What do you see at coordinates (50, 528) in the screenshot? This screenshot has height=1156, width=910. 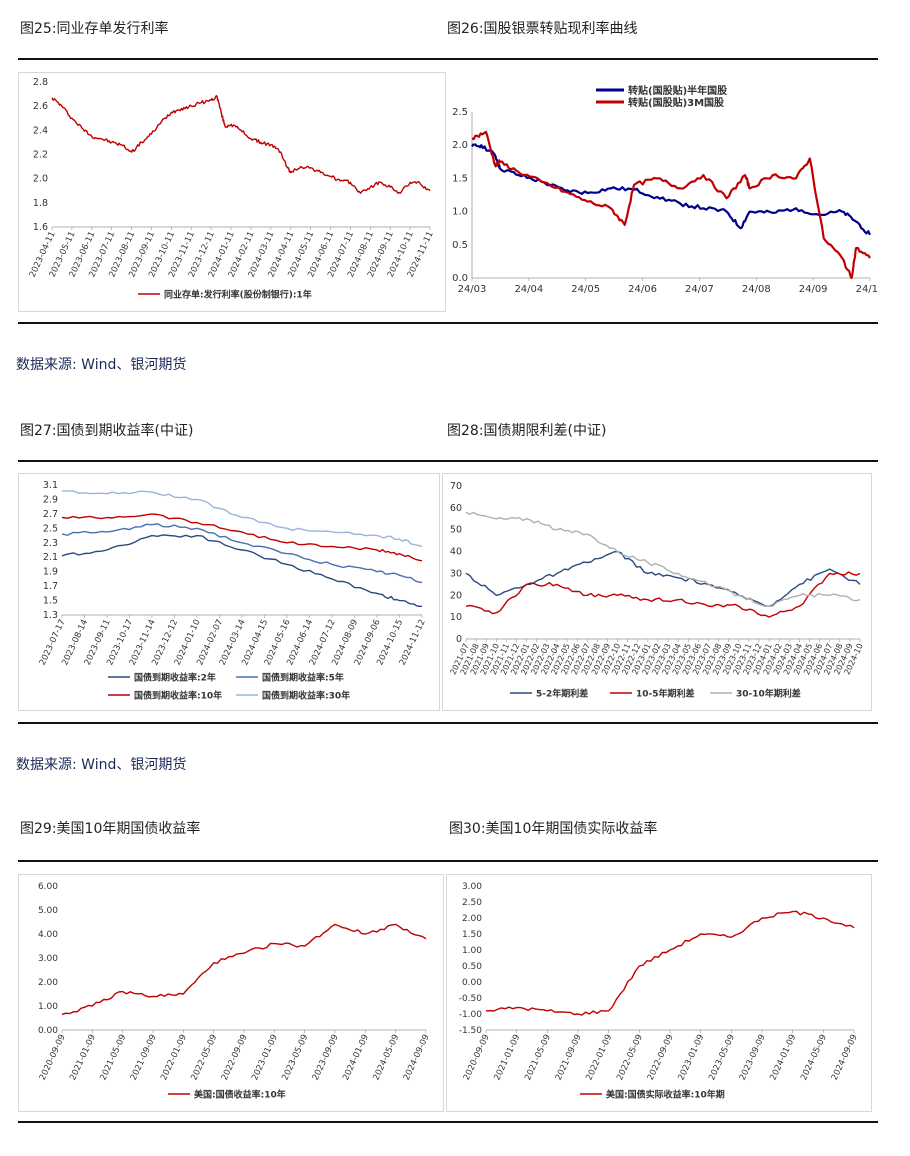 I see `y-tick-label: 2.5` at bounding box center [50, 528].